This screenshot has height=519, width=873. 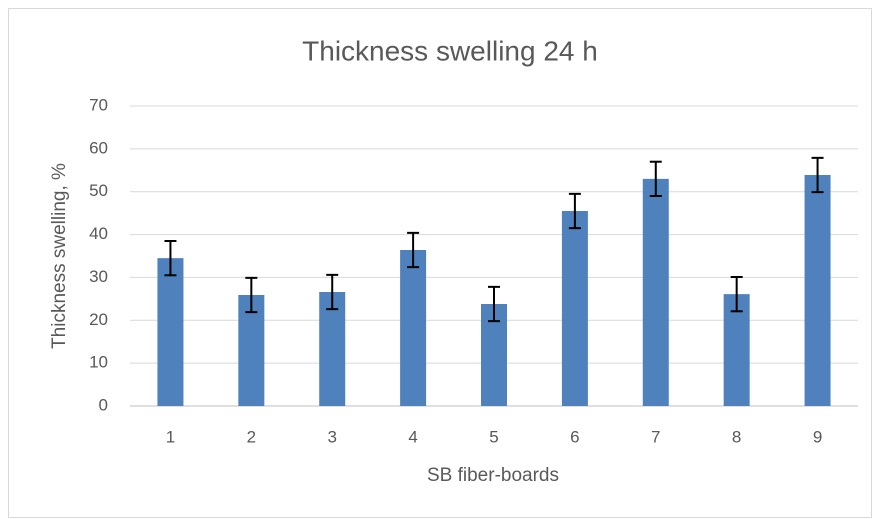 What do you see at coordinates (450, 50) in the screenshot?
I see `chart-title: Thickness swelling 24 h` at bounding box center [450, 50].